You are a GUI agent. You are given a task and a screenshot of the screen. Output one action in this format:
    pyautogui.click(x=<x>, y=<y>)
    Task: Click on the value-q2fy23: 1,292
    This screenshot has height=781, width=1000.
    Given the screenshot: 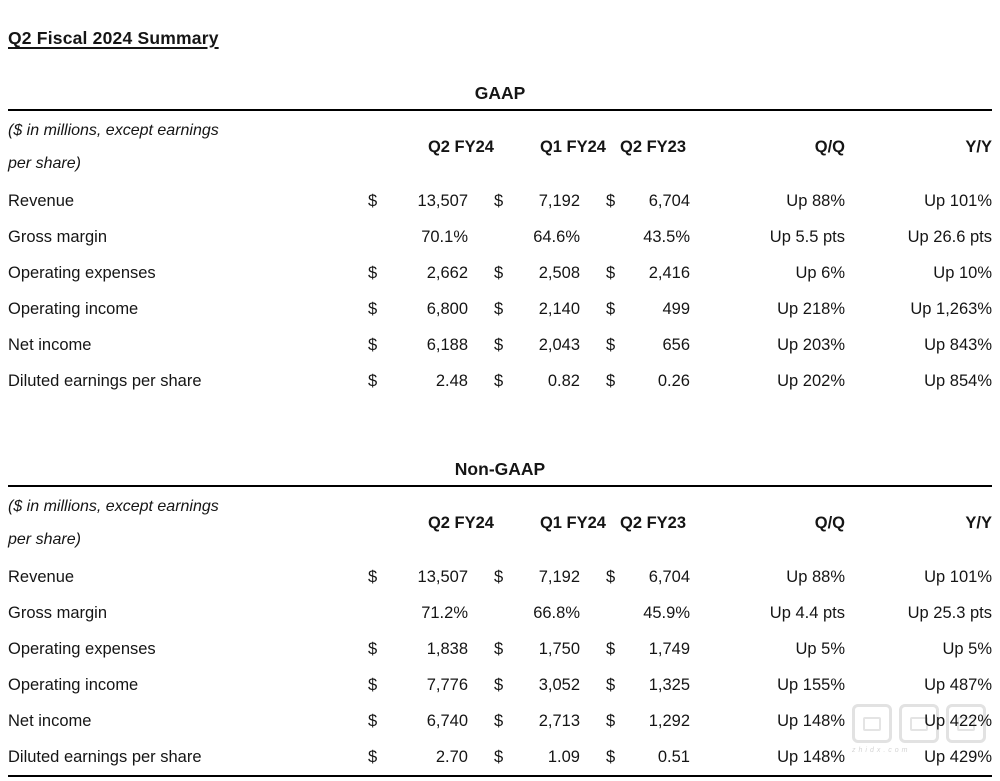 What is the action you would take?
    pyautogui.click(x=669, y=721)
    